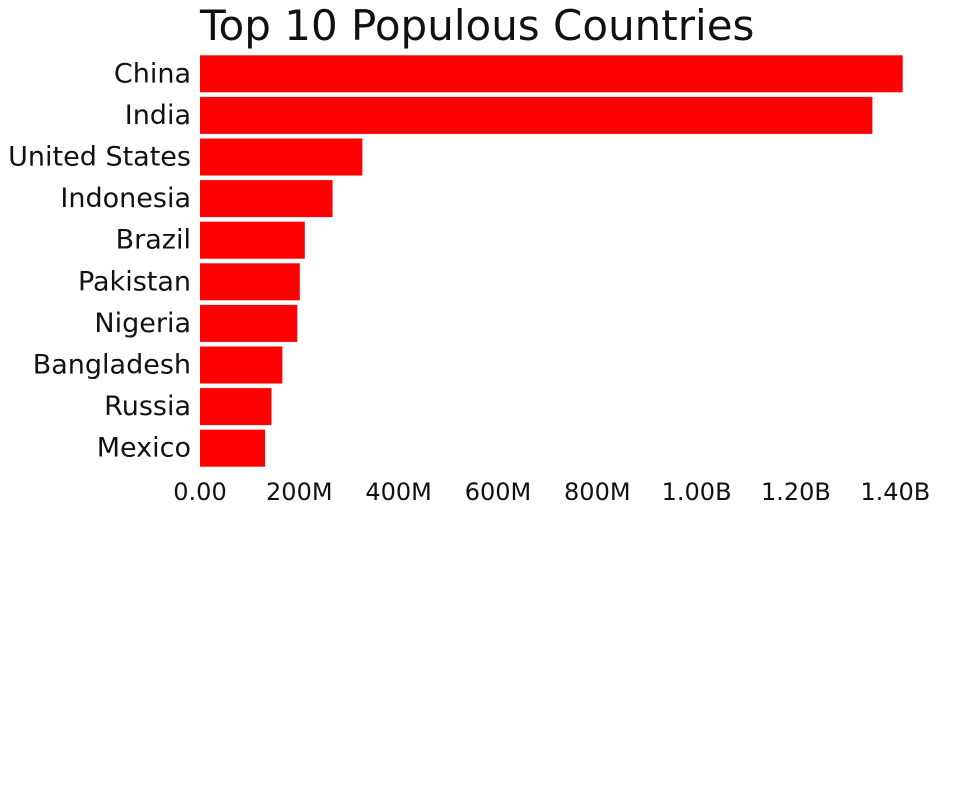 The image size is (960, 804). I want to click on category-label-india: India, so click(158, 115).